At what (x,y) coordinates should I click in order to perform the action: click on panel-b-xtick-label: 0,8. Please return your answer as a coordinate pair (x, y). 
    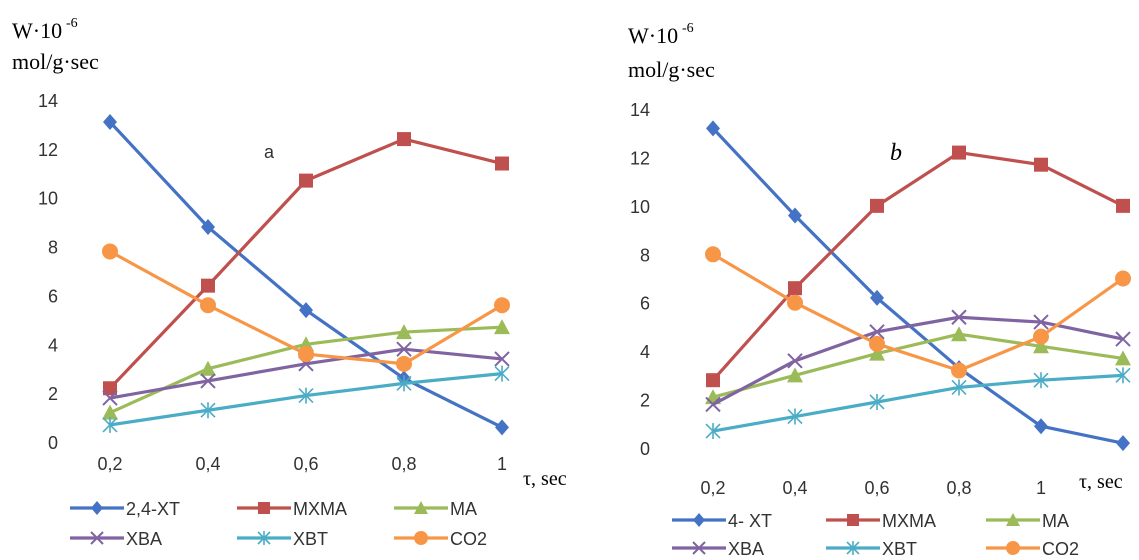
    Looking at the image, I should click on (958, 488).